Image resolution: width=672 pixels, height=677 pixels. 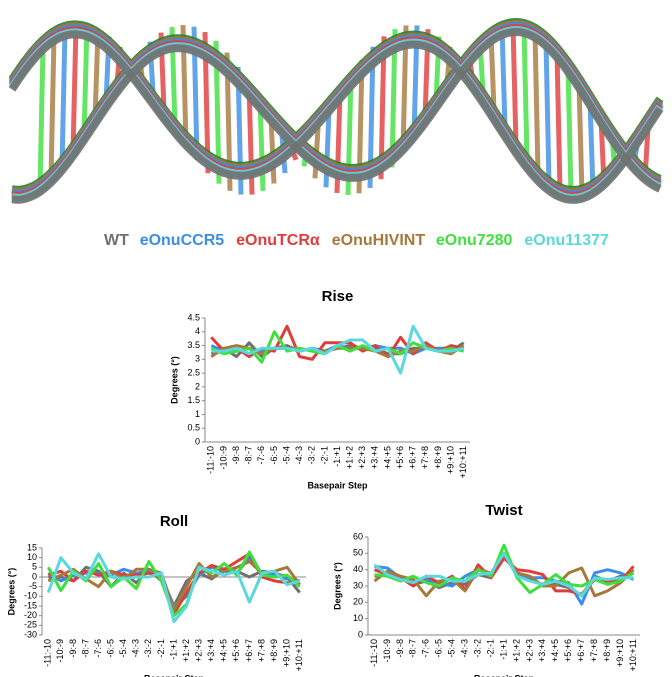 What do you see at coordinates (358, 569) in the screenshot?
I see `y-tick-label: 40` at bounding box center [358, 569].